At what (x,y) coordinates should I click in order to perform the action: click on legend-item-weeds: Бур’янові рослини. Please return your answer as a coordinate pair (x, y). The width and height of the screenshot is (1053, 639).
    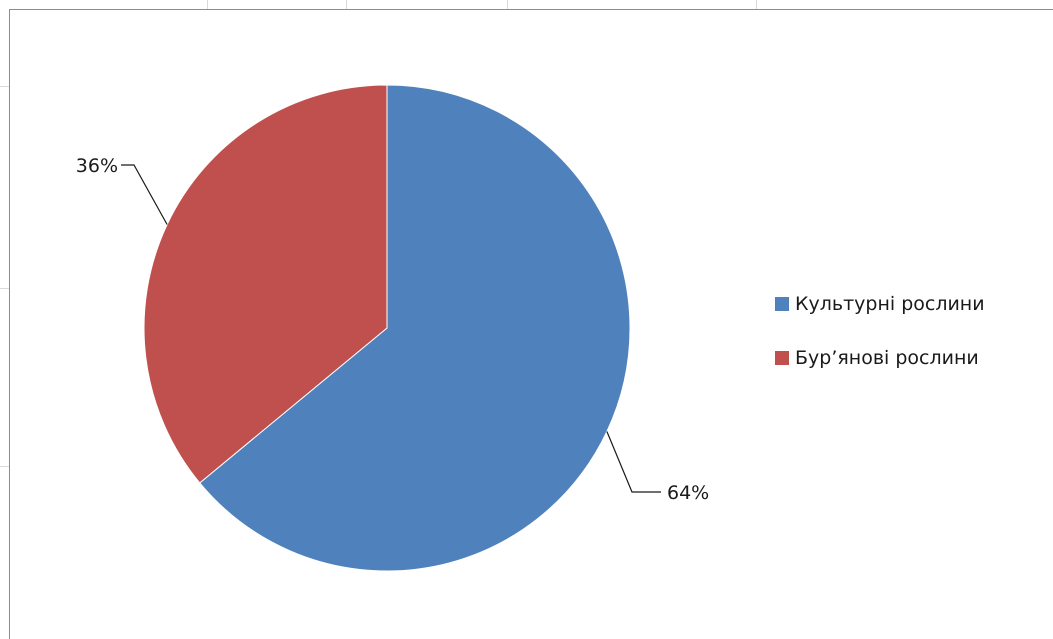
    Looking at the image, I should click on (880, 358).